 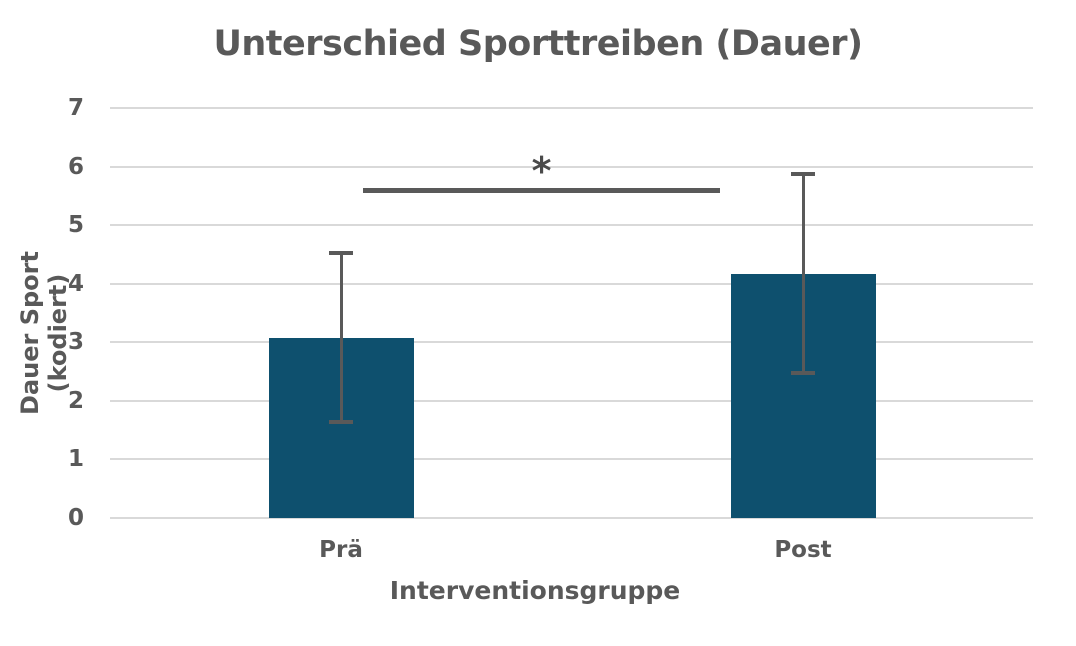 I want to click on chart-title: Unterschied Sporttreiben (Dauer), so click(x=538, y=44).